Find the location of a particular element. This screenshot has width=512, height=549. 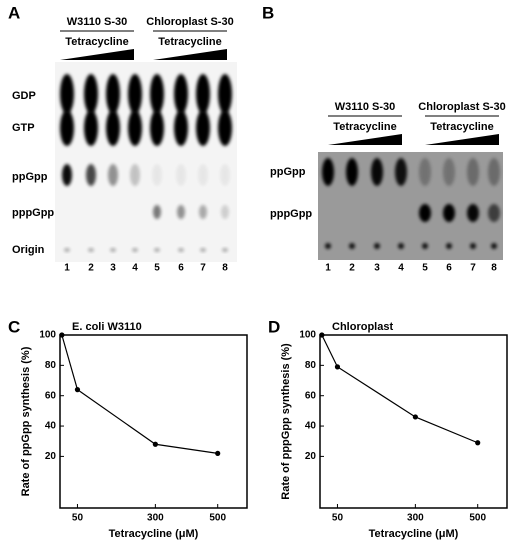

y-tick-label: 80 is located at coordinates (51, 365).